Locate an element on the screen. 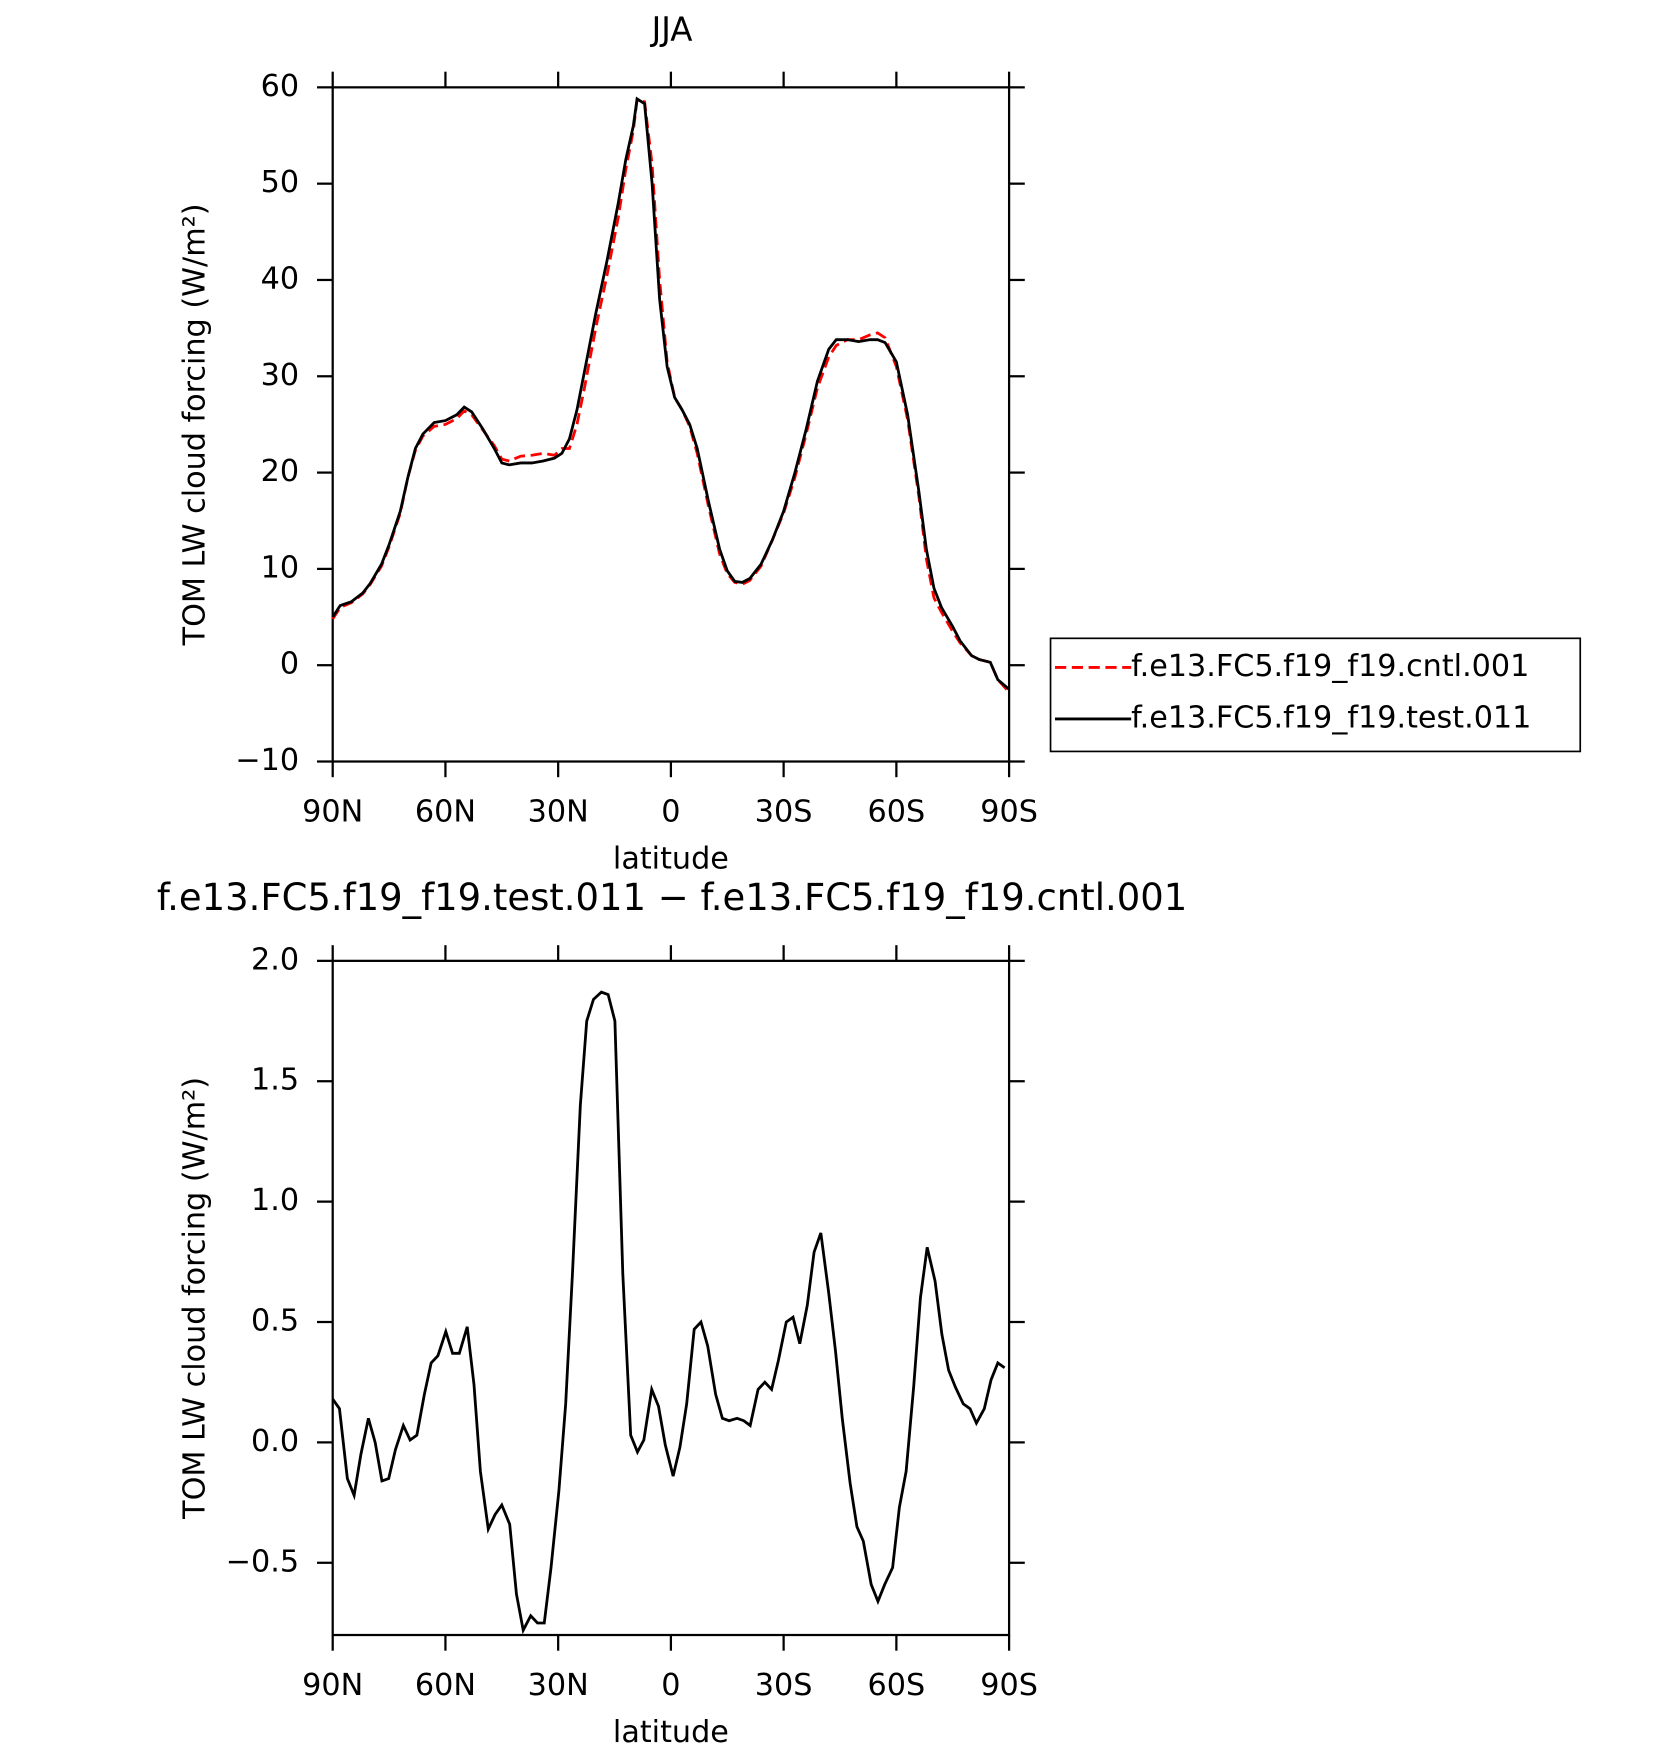  y-tick-label: 60 is located at coordinates (280, 86).